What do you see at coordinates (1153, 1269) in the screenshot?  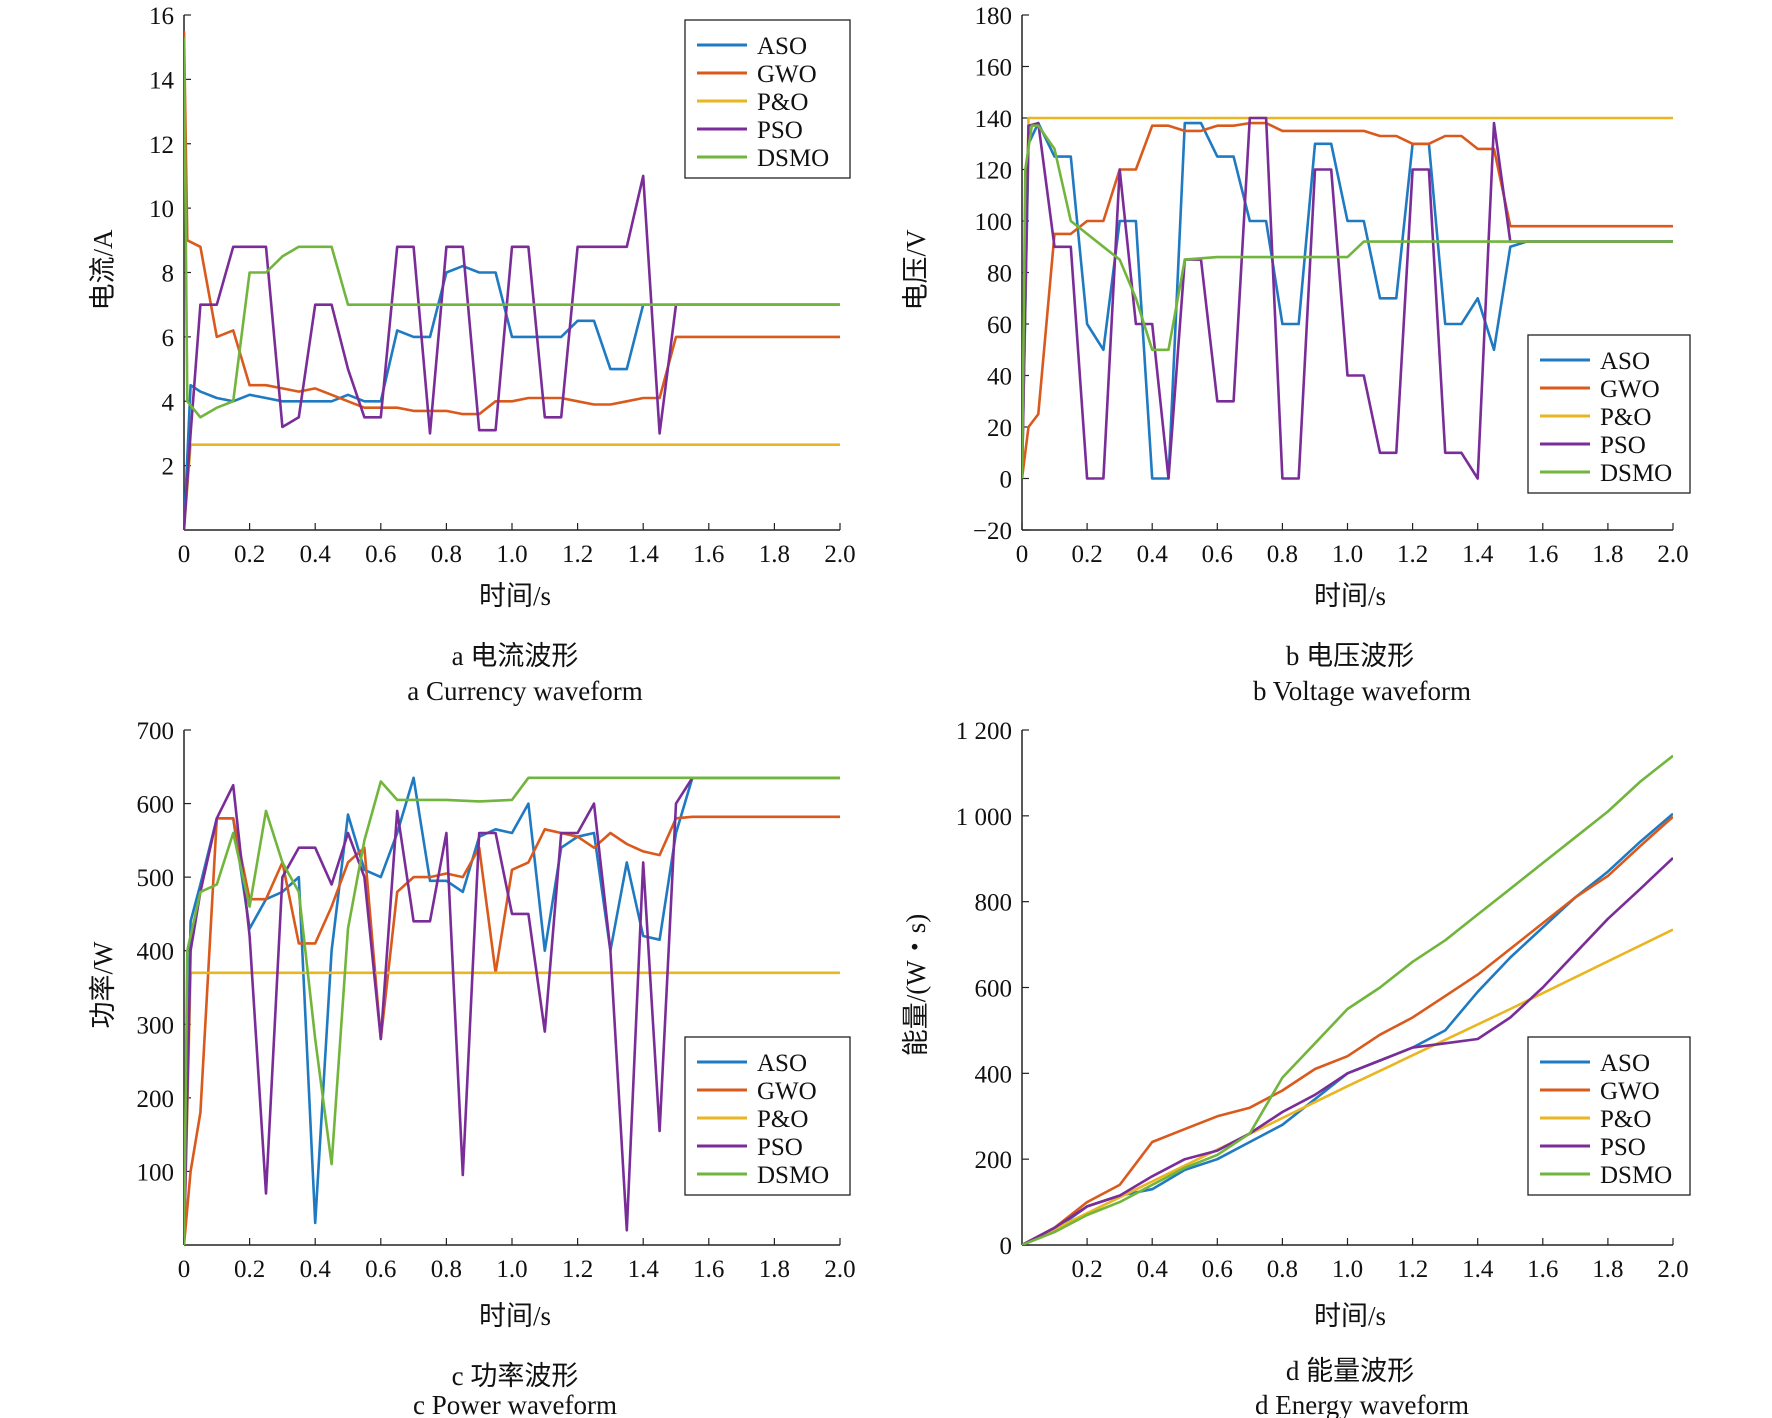 I see `x-tick-label: 0.4` at bounding box center [1153, 1269].